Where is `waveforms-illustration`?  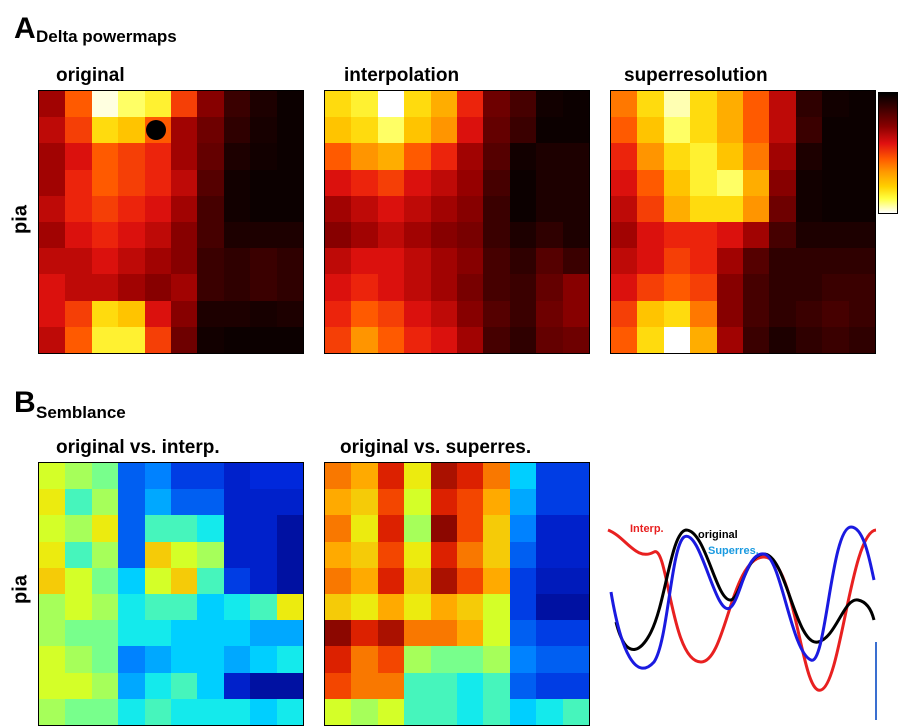
waveforms-illustration is located at coordinates (742, 622).